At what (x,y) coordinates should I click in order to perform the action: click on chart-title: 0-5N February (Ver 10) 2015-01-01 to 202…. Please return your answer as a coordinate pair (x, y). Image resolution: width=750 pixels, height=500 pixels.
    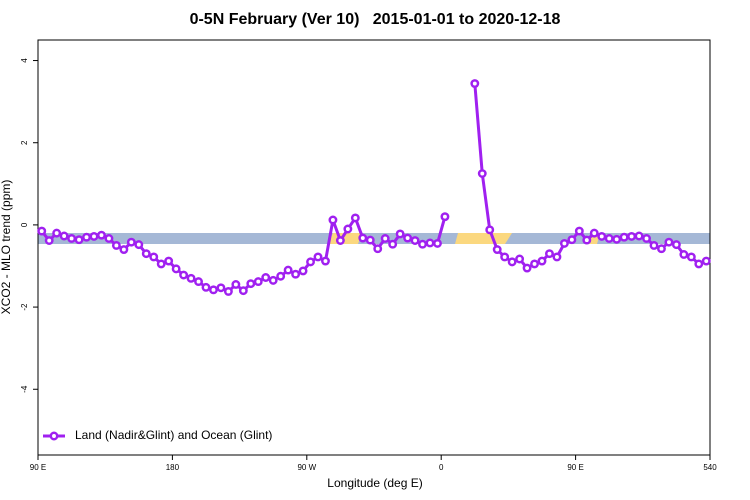
    Looking at the image, I should click on (375, 19).